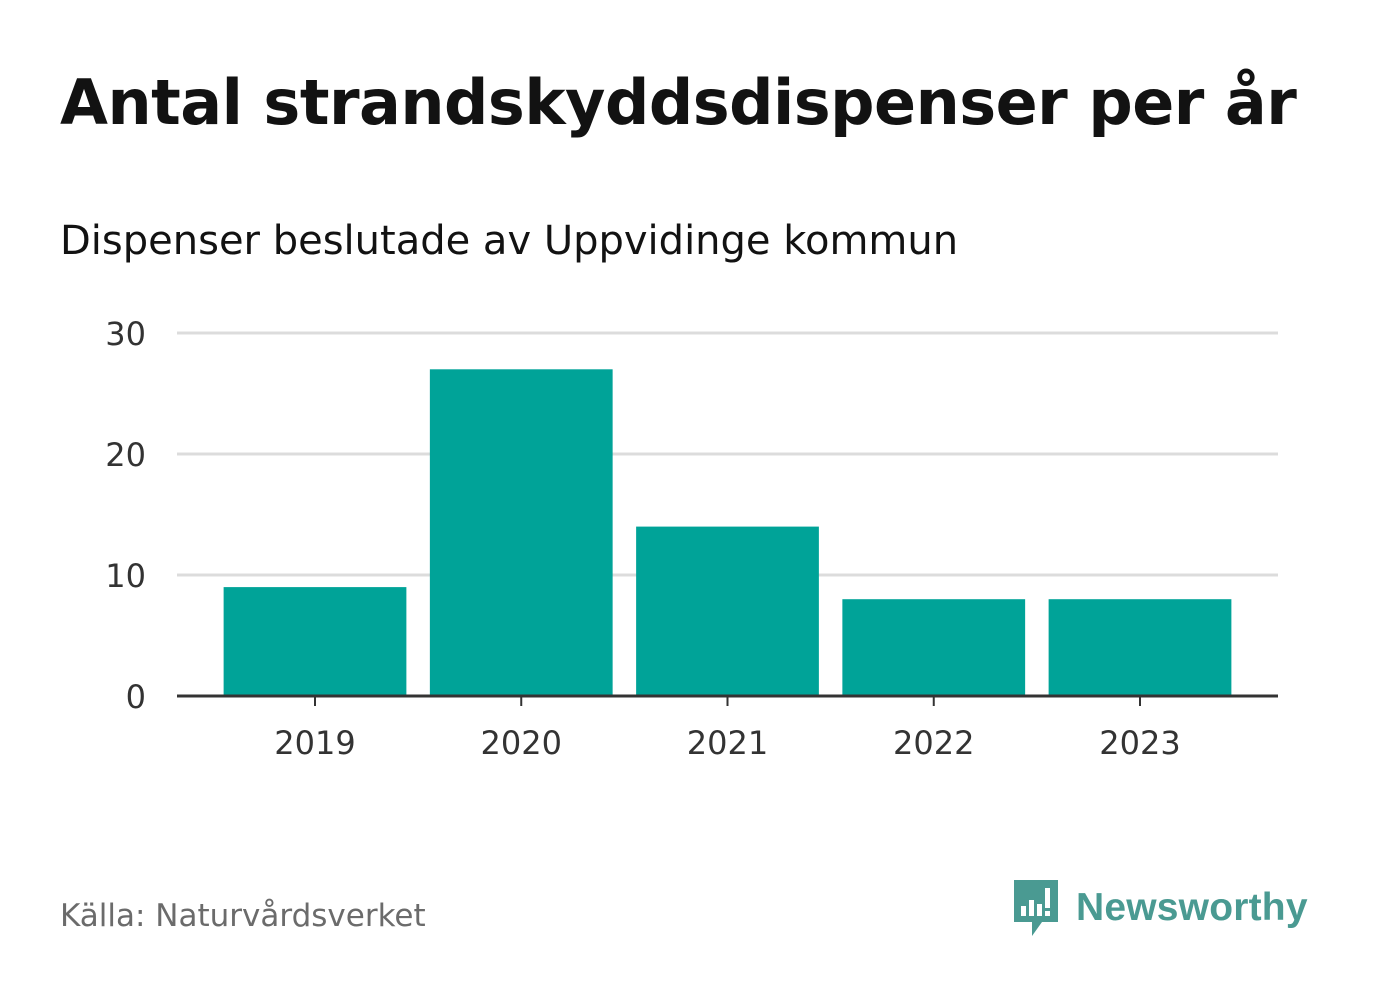 The image size is (1382, 999). Describe the element at coordinates (934, 647) in the screenshot. I see `bar-2022` at that location.